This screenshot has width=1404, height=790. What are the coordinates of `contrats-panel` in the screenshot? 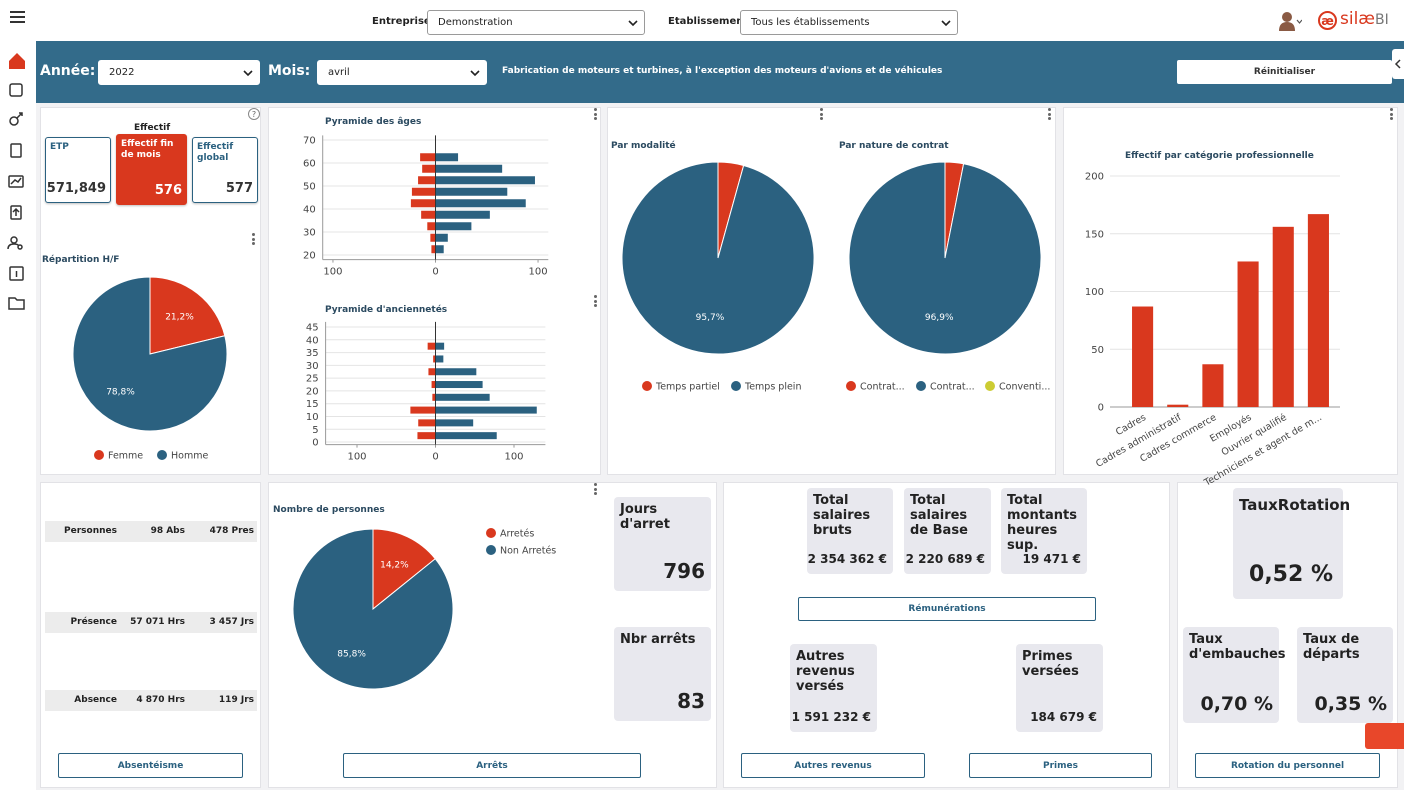 It's located at (831, 291).